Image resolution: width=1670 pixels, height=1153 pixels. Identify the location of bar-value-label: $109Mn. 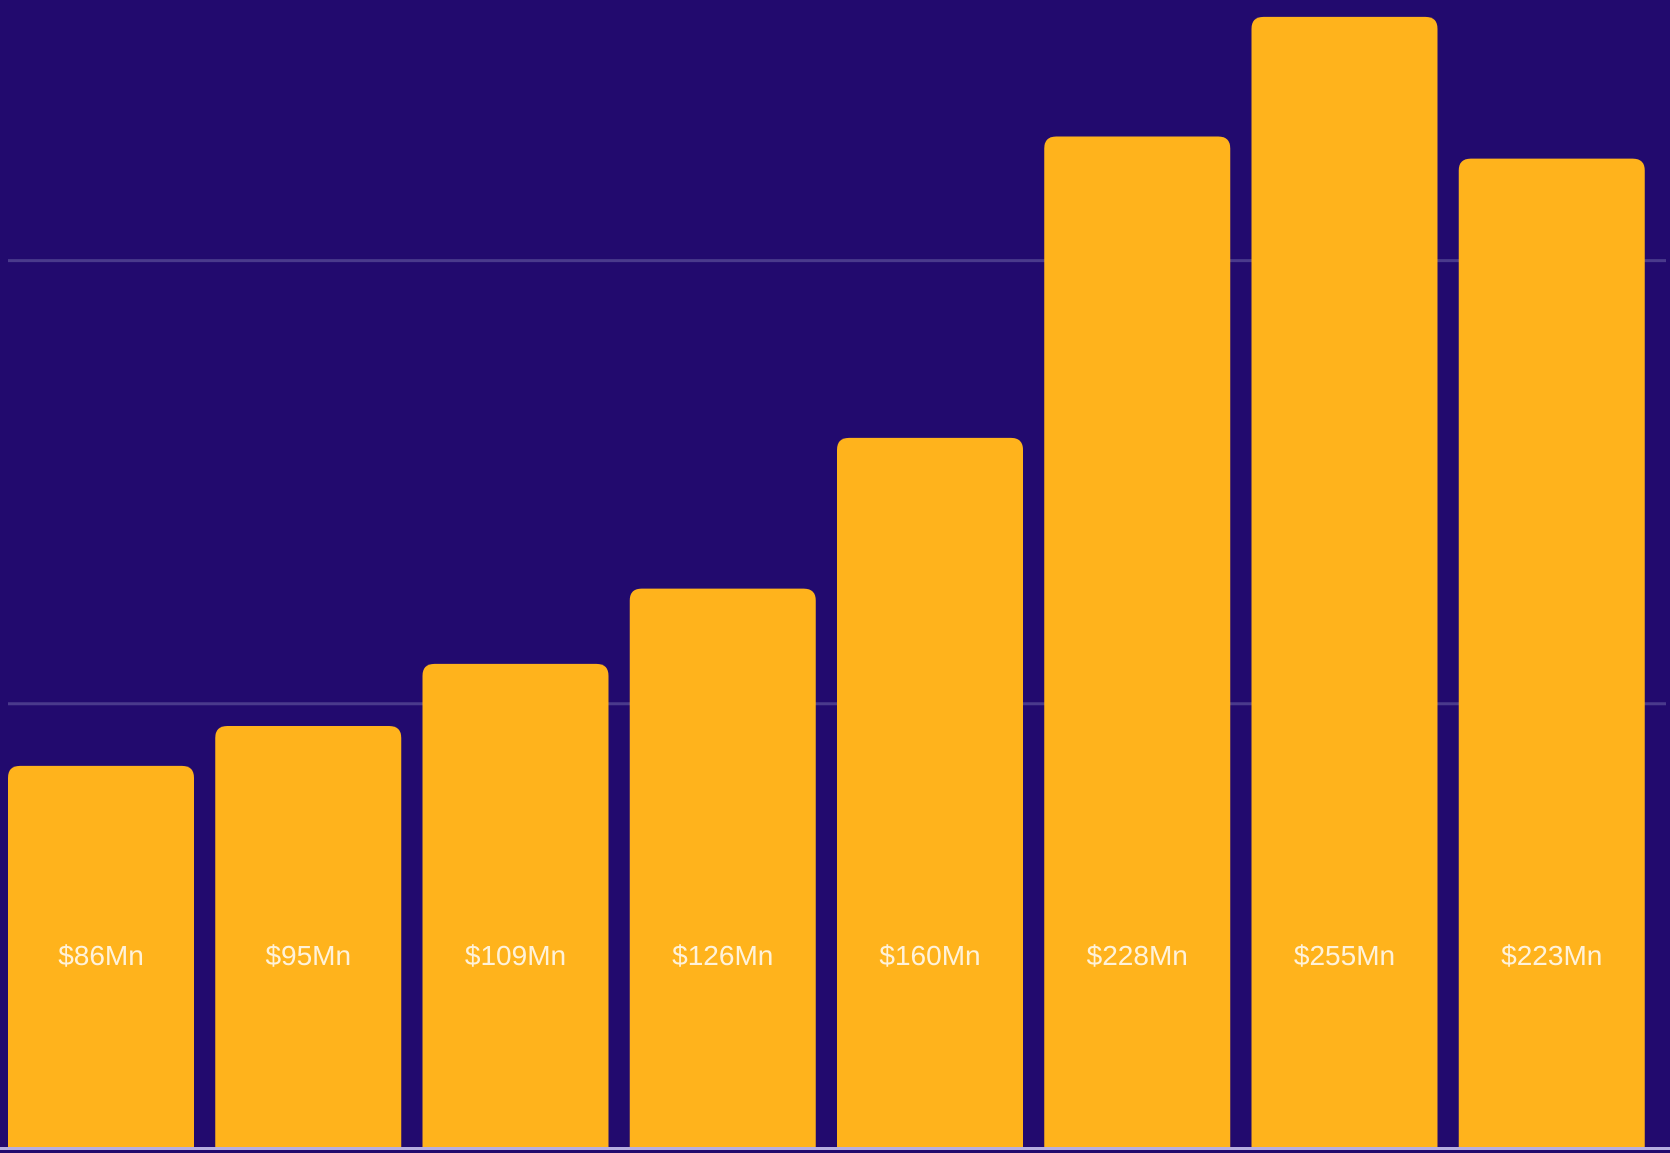
(515, 955).